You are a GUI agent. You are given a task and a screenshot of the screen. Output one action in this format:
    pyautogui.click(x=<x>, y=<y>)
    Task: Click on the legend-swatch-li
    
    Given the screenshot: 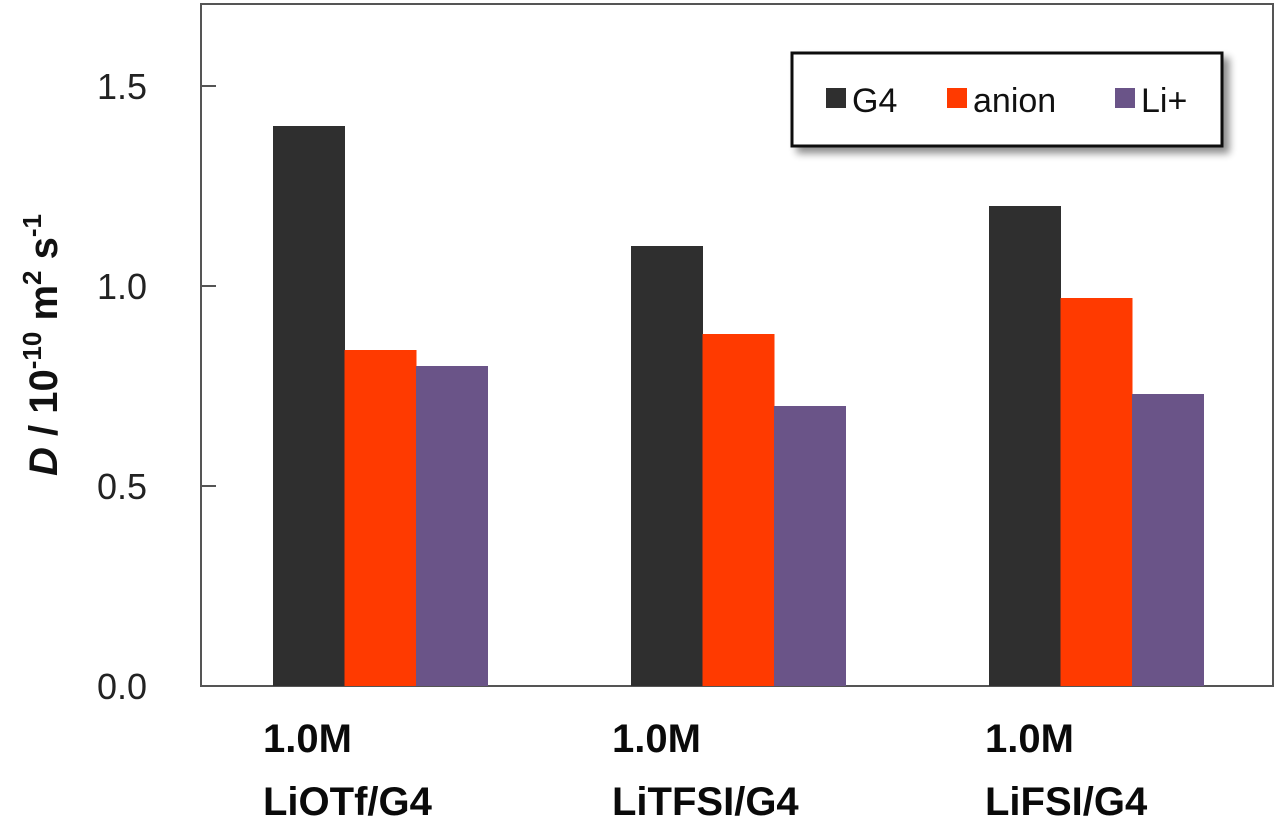 What is the action you would take?
    pyautogui.click(x=1125, y=98)
    